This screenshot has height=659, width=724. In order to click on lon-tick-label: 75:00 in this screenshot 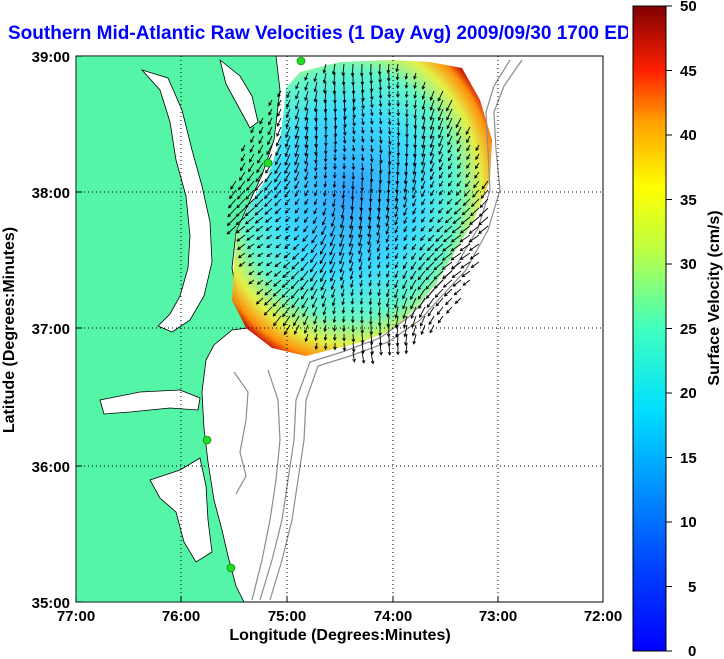, I will do `click(287, 616)`.